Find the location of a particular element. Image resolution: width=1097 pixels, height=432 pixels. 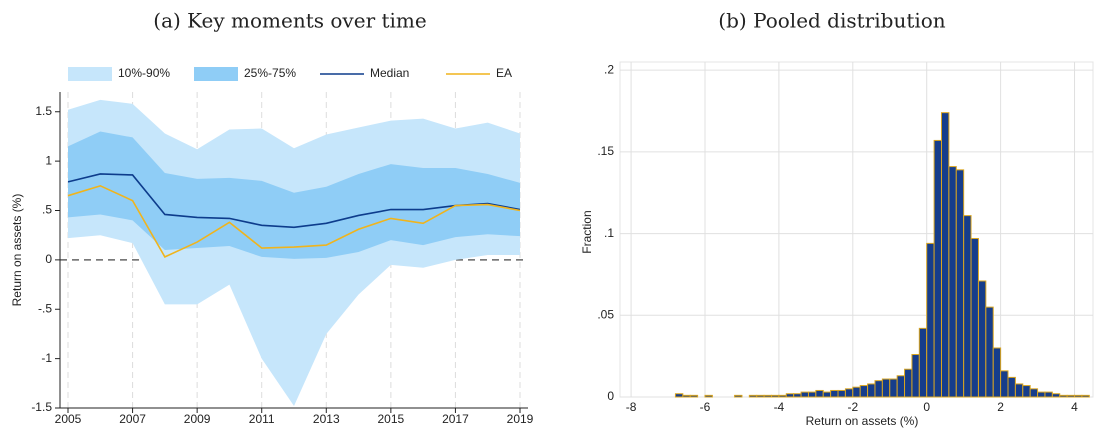

y-tick-label: -1 is located at coordinates (46, 358).